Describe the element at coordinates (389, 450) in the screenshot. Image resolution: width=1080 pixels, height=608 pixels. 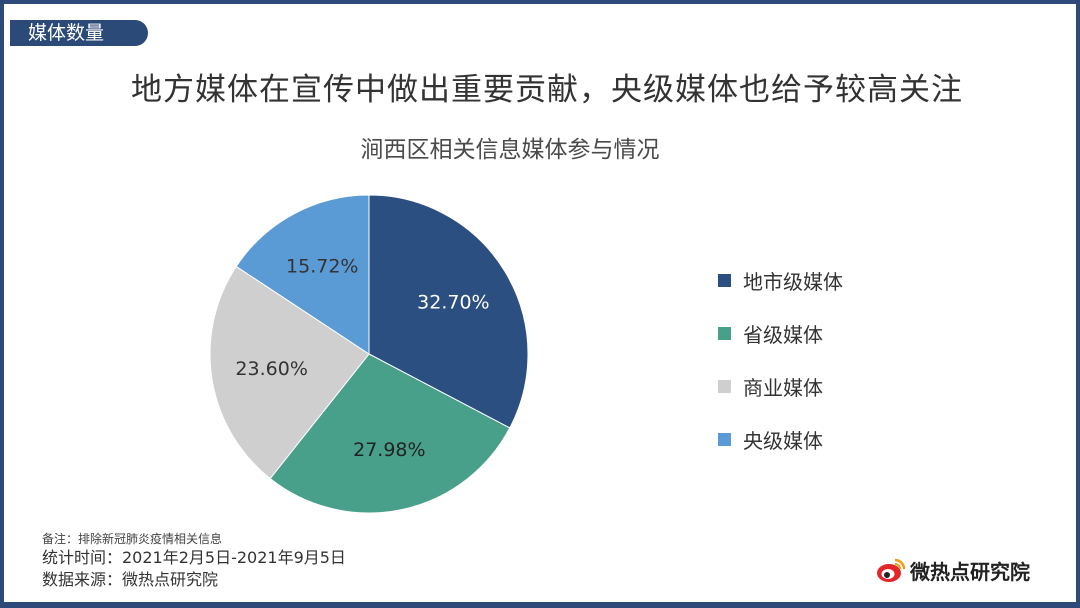
I see `pie-slice-label-2: 27.98%` at that location.